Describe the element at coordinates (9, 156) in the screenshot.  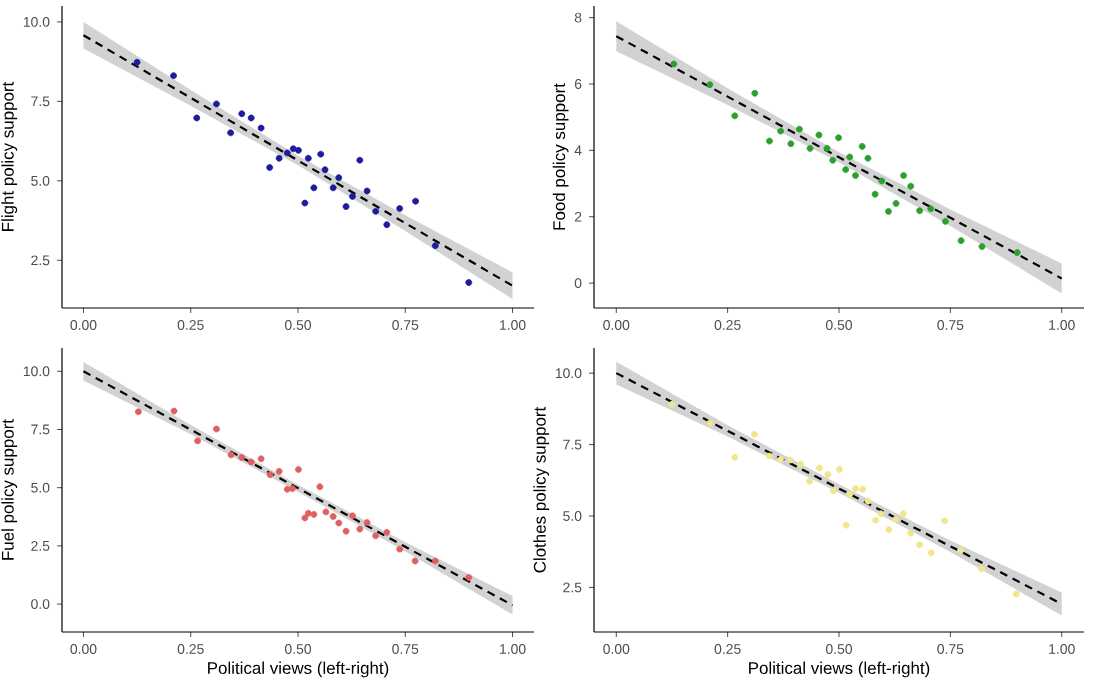
I see `y-axis-title: Flight policy support` at that location.